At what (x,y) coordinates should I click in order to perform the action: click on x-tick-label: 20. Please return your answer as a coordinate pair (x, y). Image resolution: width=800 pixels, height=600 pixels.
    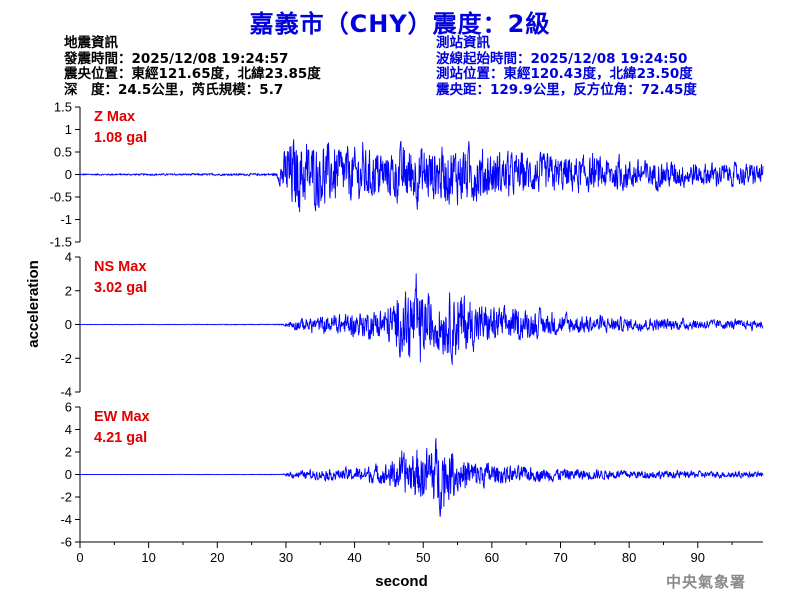
    Looking at the image, I should click on (217, 557).